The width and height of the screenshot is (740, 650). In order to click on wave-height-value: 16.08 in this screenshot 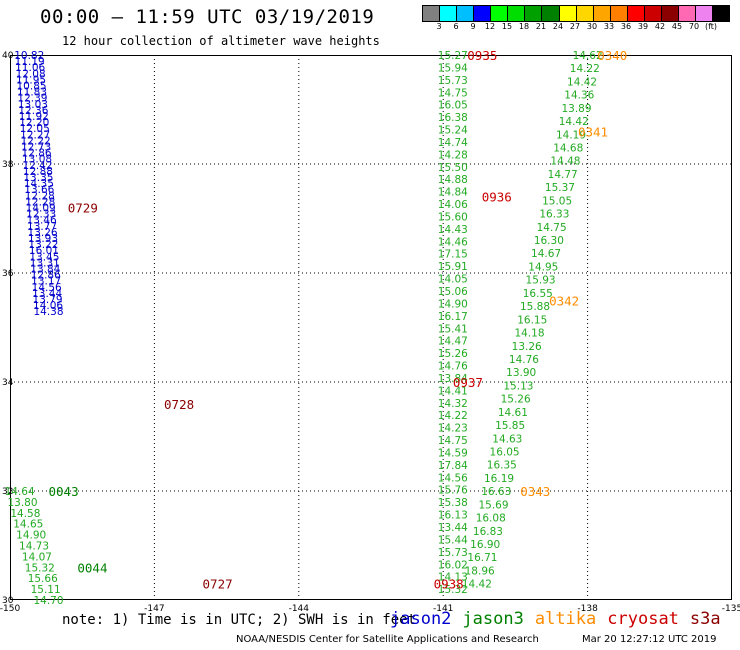, I will do `click(491, 519)`.